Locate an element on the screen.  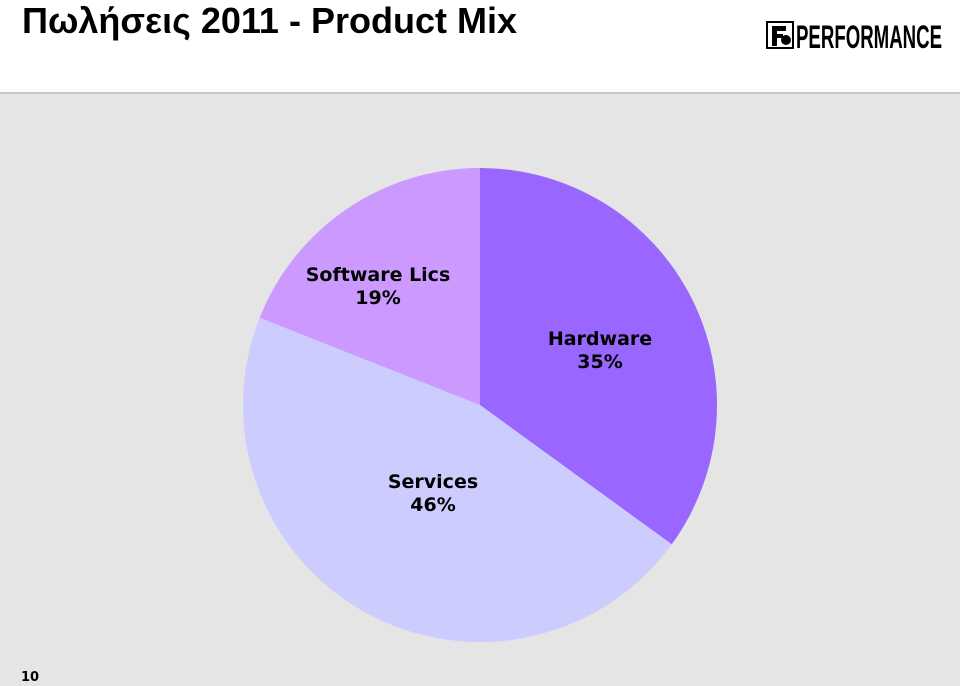
page-title: Πωλήσεις 2011 - Product Mix is located at coordinates (269, 20).